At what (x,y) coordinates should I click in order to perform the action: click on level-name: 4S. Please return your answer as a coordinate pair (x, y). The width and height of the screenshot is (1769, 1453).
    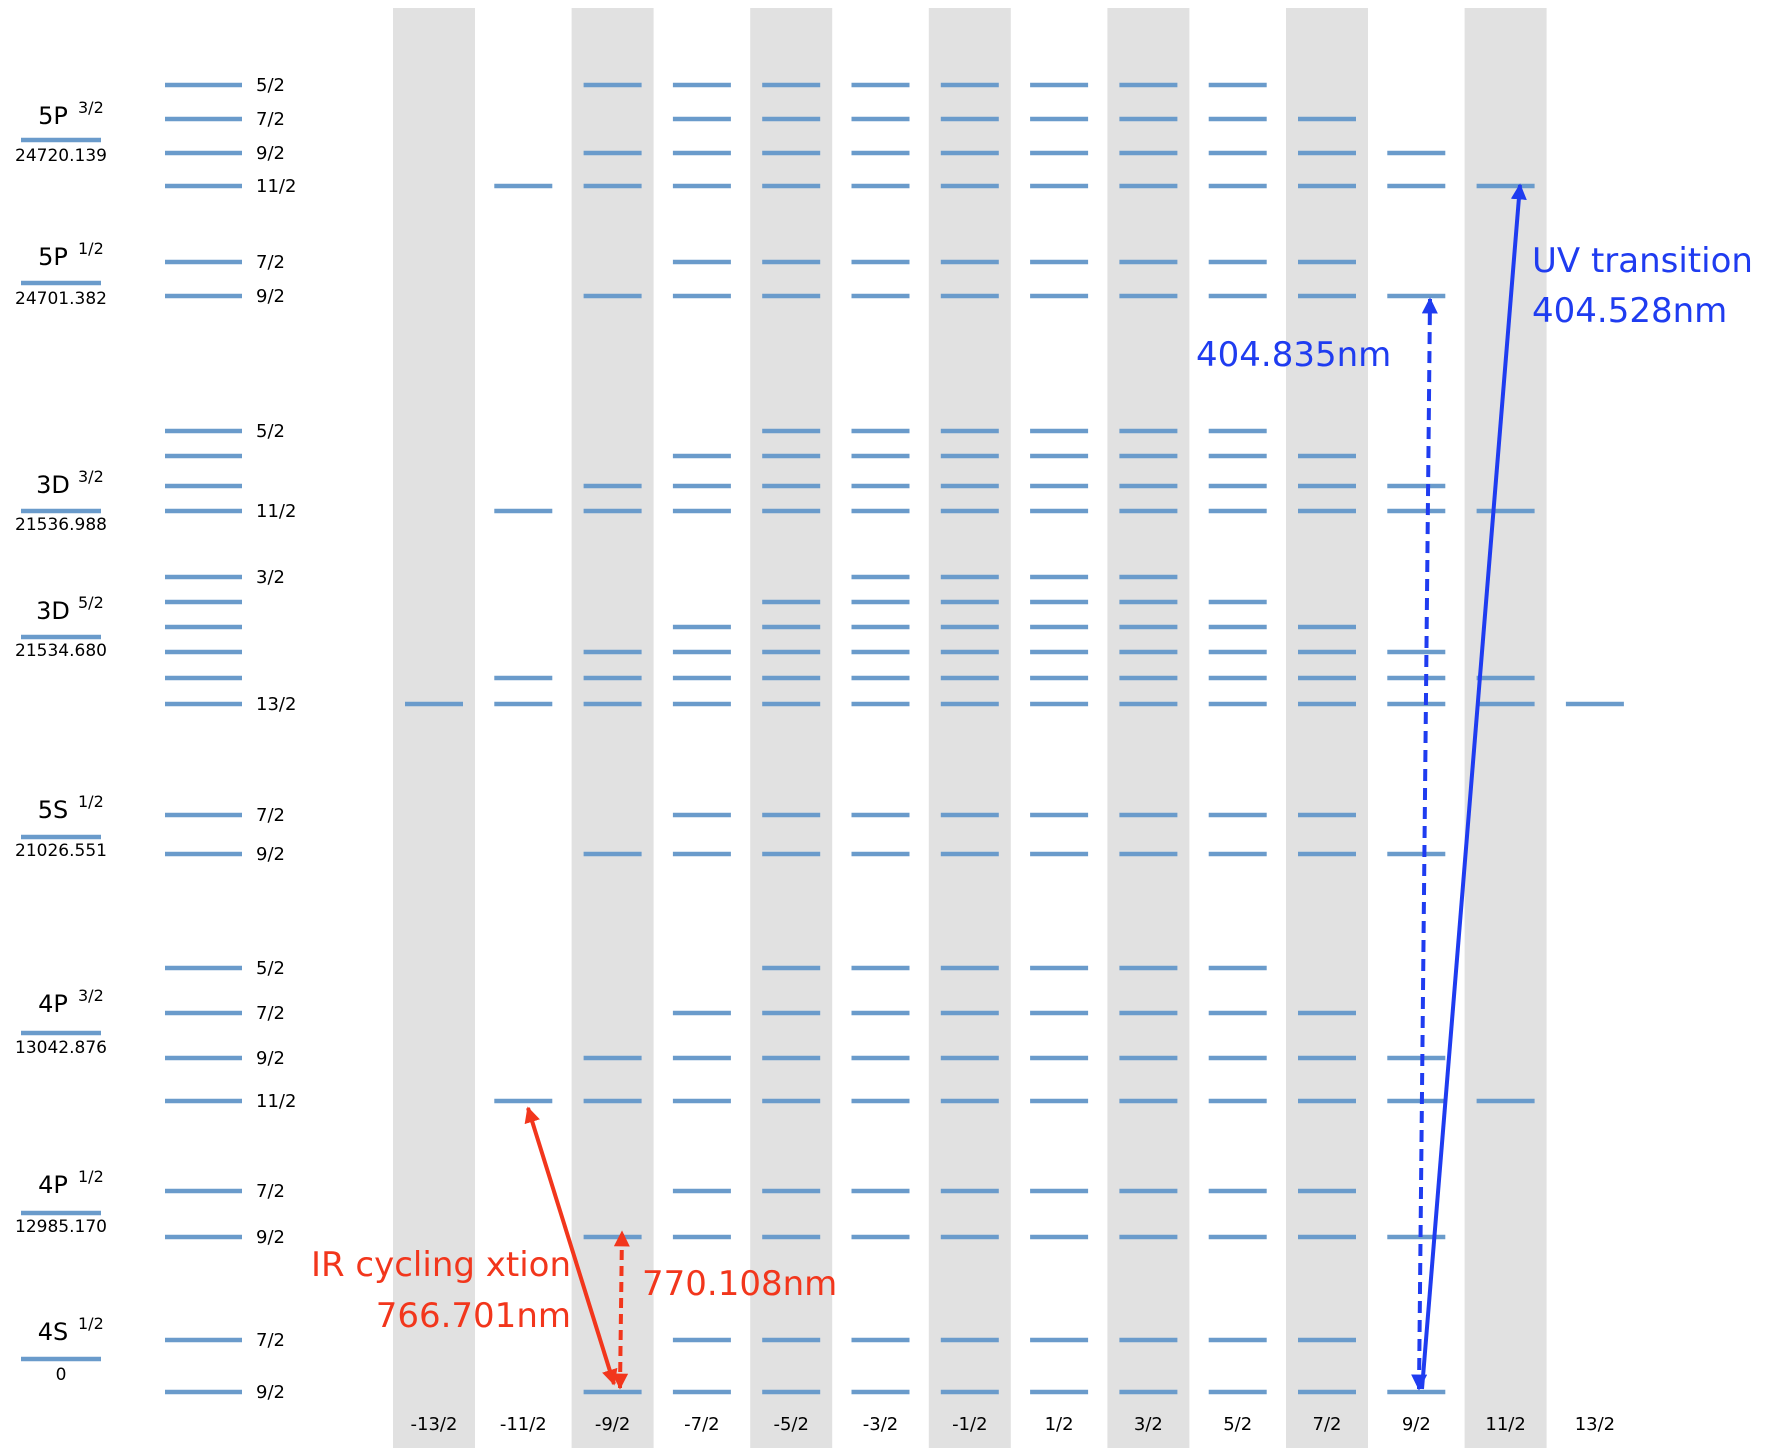
    Looking at the image, I should click on (53, 1332).